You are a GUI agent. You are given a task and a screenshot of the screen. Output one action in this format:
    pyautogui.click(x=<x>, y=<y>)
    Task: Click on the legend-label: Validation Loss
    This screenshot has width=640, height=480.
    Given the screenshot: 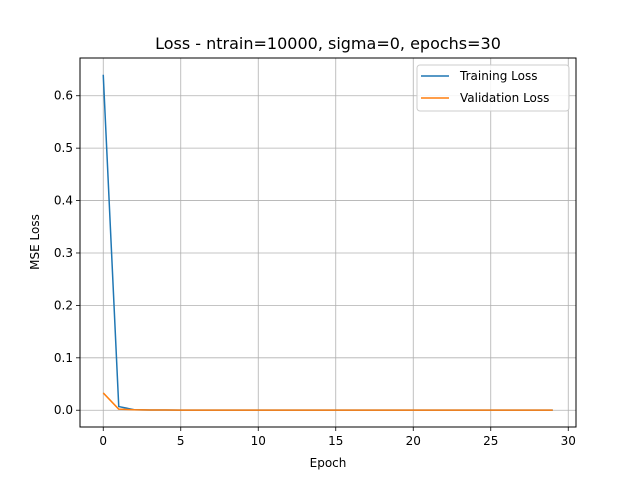 What is the action you would take?
    pyautogui.click(x=504, y=98)
    